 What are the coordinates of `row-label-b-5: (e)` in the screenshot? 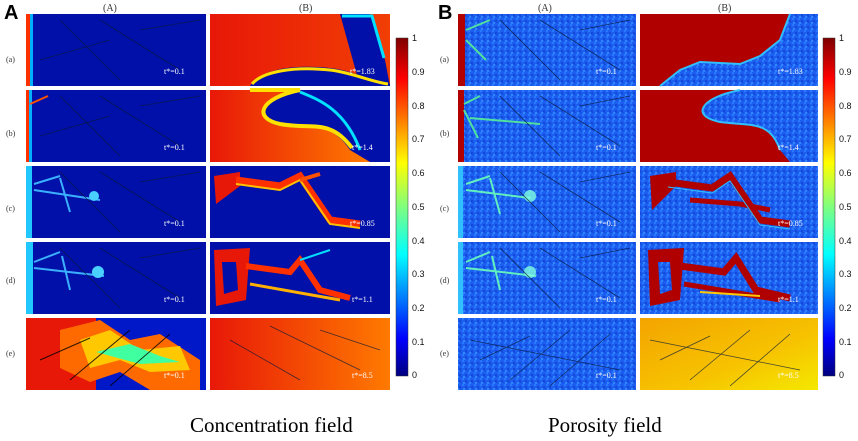 It's located at (444, 353).